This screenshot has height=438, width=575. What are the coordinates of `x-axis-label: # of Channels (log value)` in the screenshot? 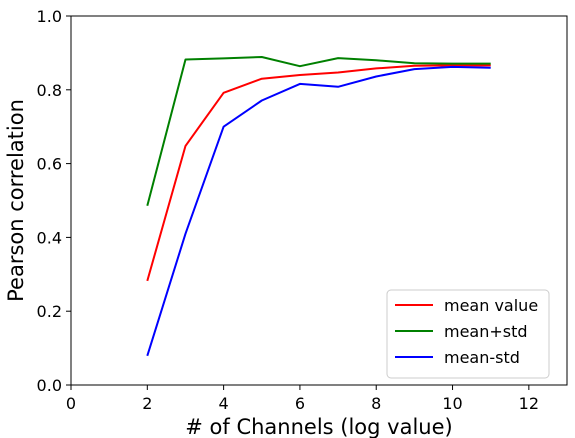 It's located at (318, 426).